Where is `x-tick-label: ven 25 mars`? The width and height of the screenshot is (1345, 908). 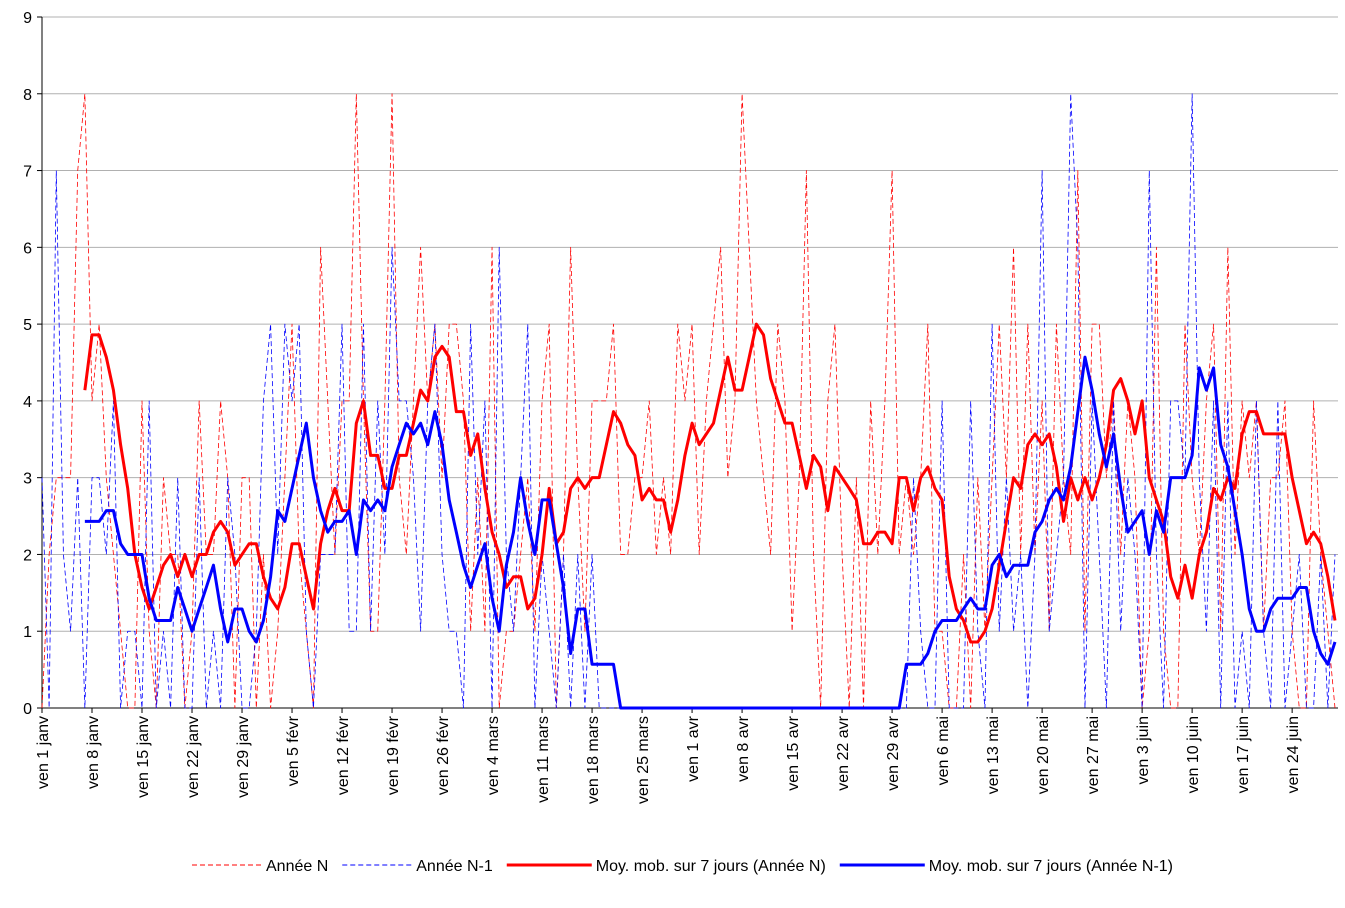
x-tick-label: ven 25 mars is located at coordinates (643, 760).